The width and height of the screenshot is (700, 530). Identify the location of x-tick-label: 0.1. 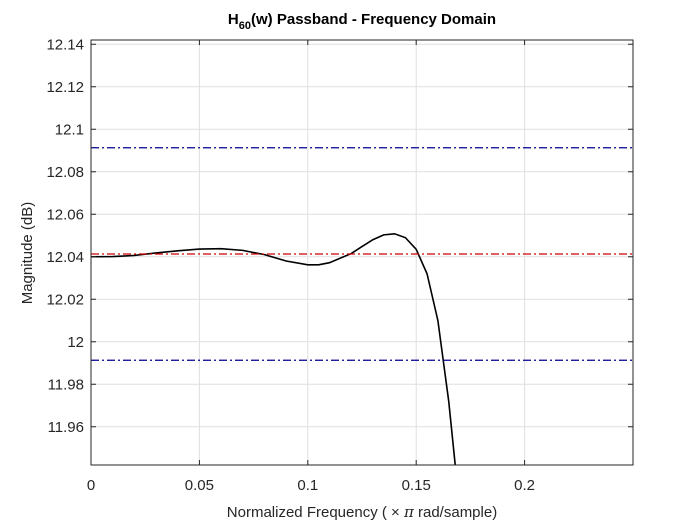
(307, 485).